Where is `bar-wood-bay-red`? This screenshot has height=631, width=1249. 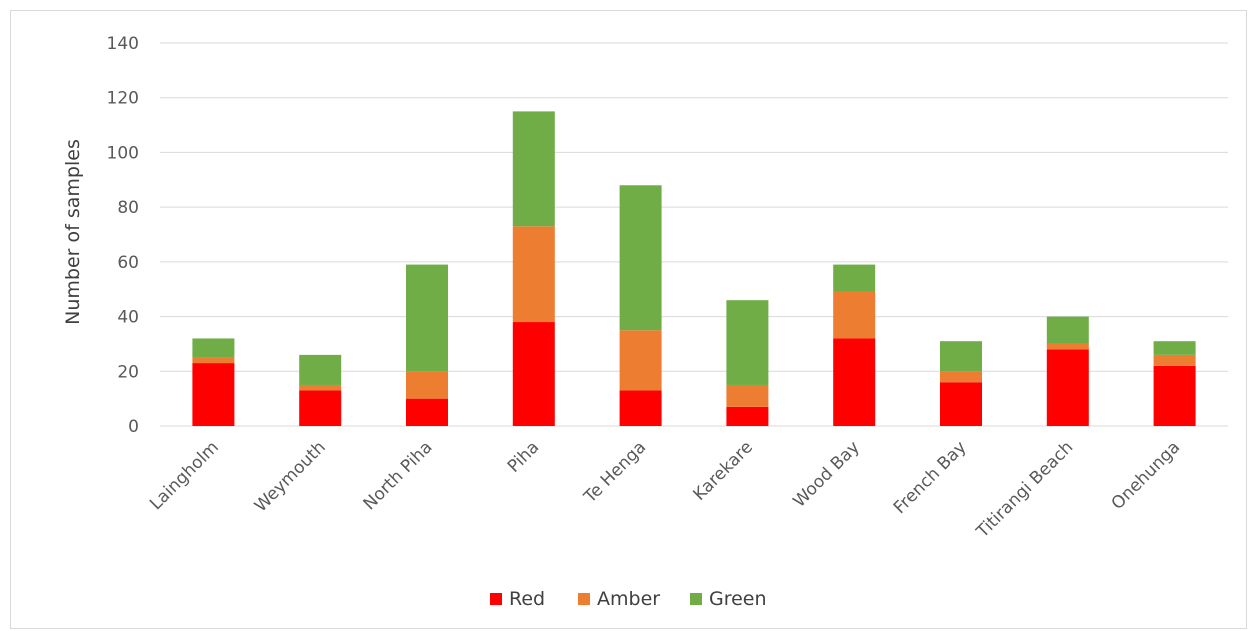
bar-wood-bay-red is located at coordinates (854, 382).